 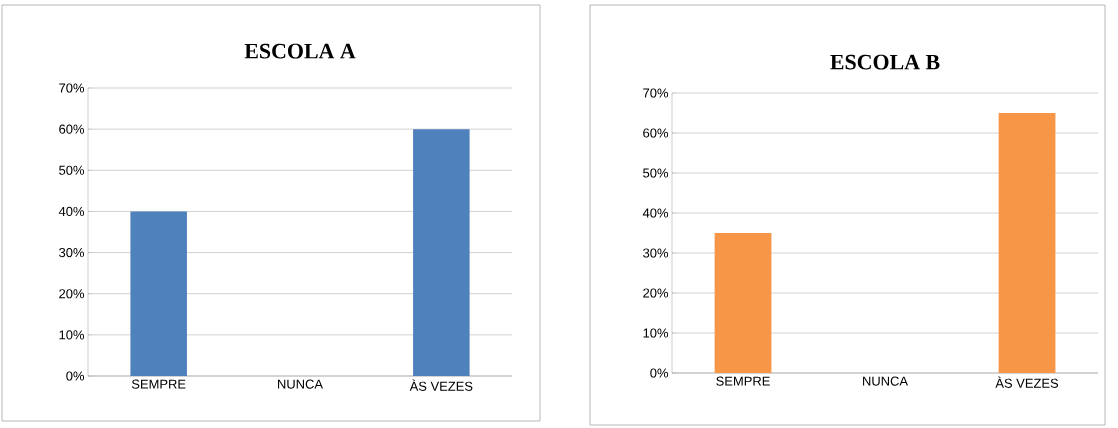 What do you see at coordinates (300, 51) in the screenshot?
I see `chart-title: ESCOLA A` at bounding box center [300, 51].